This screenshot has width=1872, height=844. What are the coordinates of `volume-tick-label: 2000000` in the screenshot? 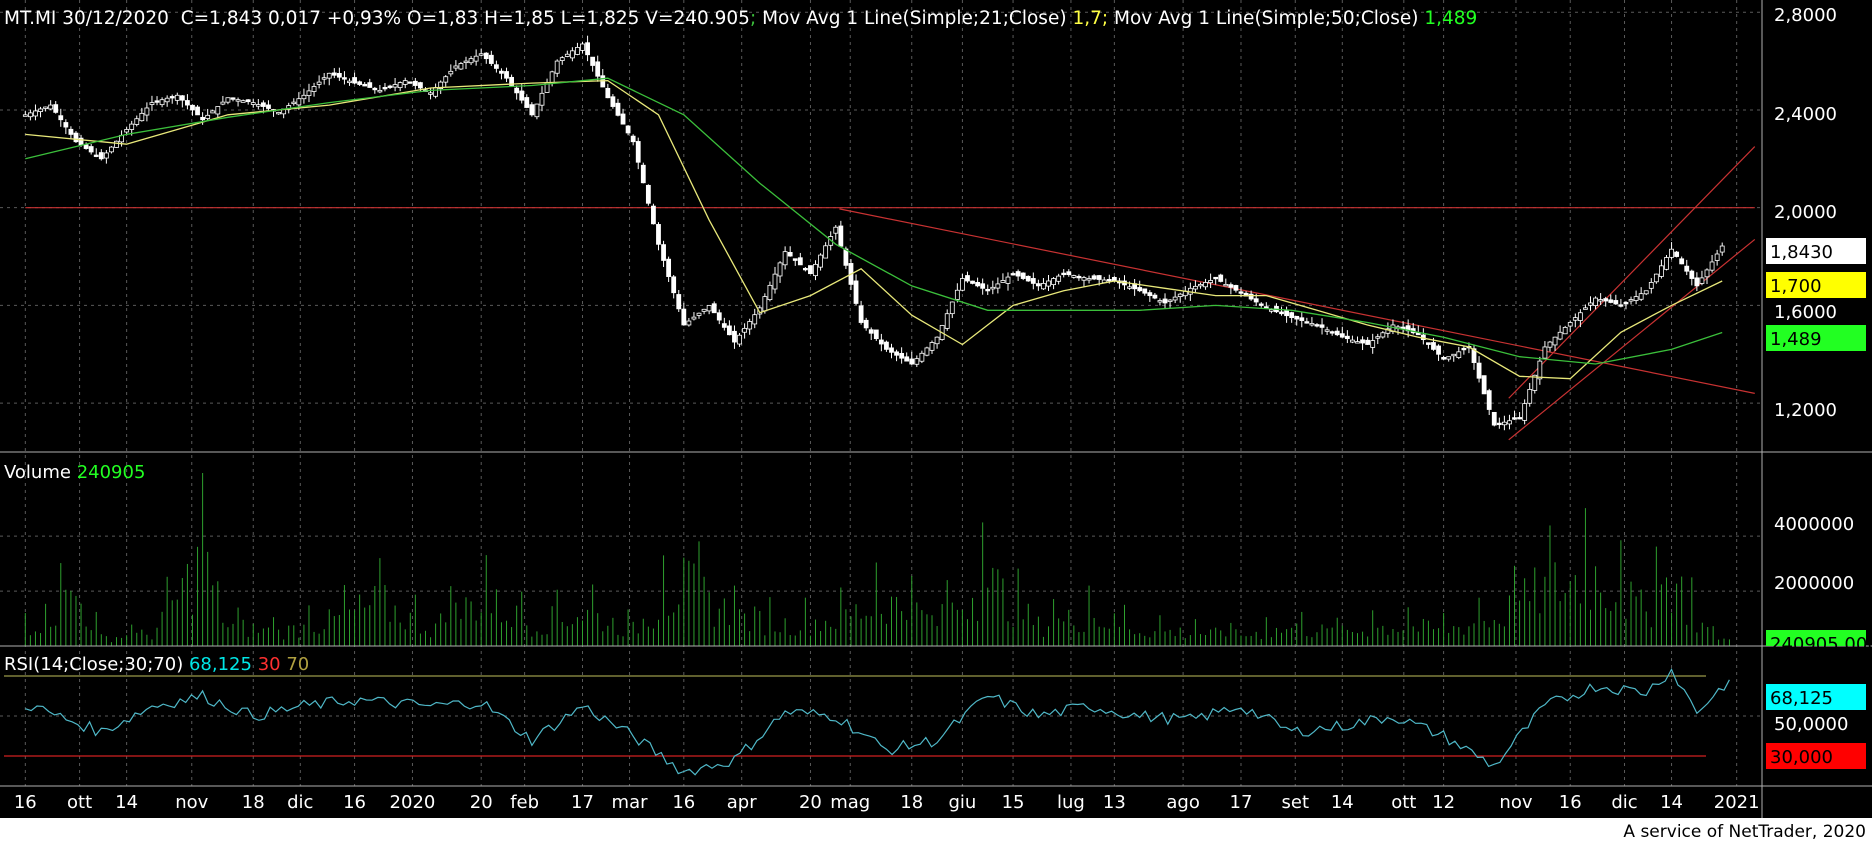 It's located at (1814, 583).